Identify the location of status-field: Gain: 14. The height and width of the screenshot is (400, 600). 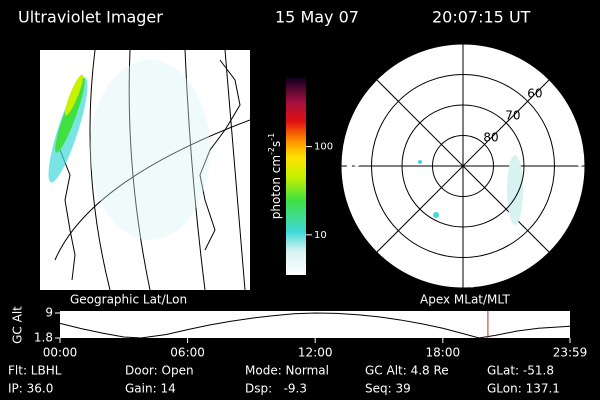
(150, 389).